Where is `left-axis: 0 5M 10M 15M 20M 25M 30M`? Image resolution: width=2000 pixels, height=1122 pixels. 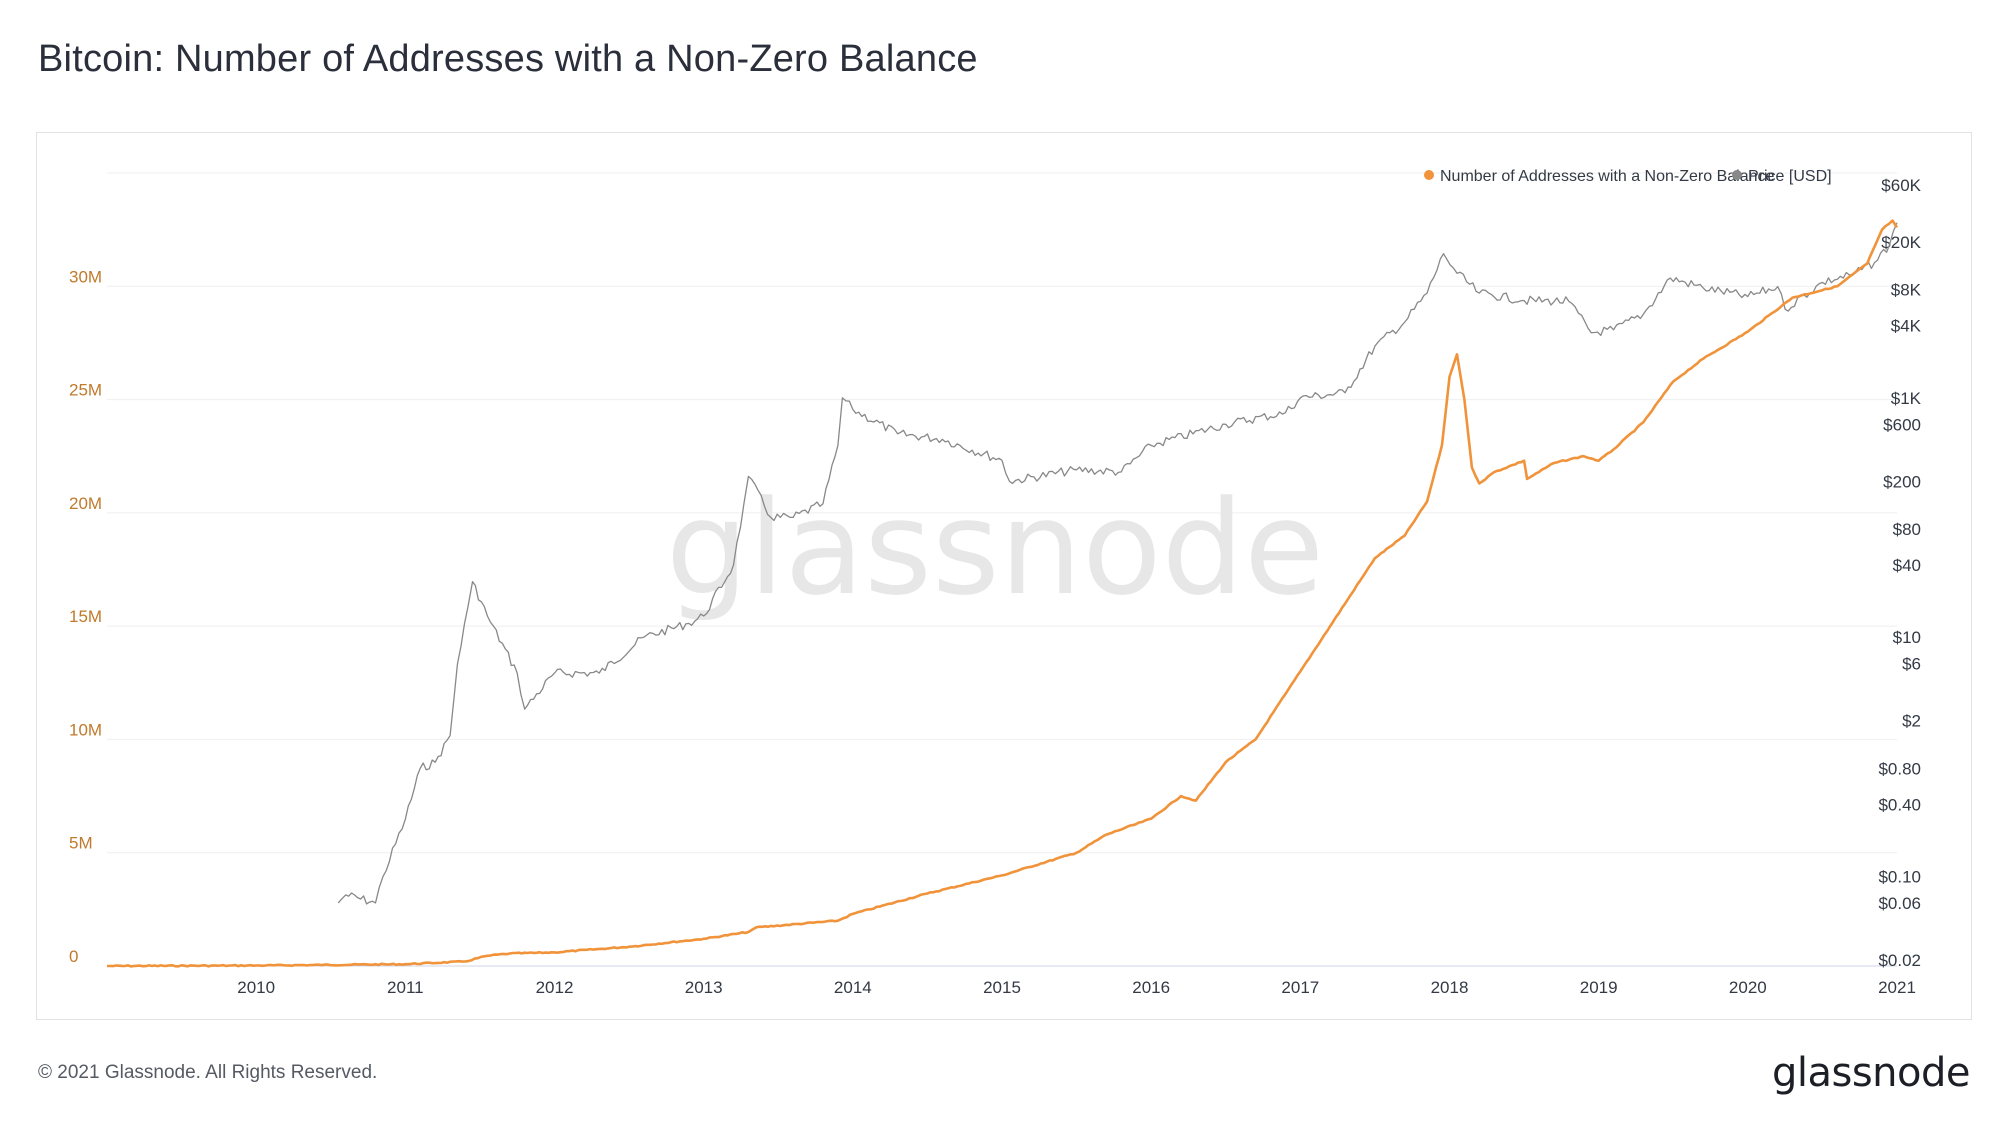
left-axis: 0 5M 10M 15M 20M 25M 30M is located at coordinates (85, 616).